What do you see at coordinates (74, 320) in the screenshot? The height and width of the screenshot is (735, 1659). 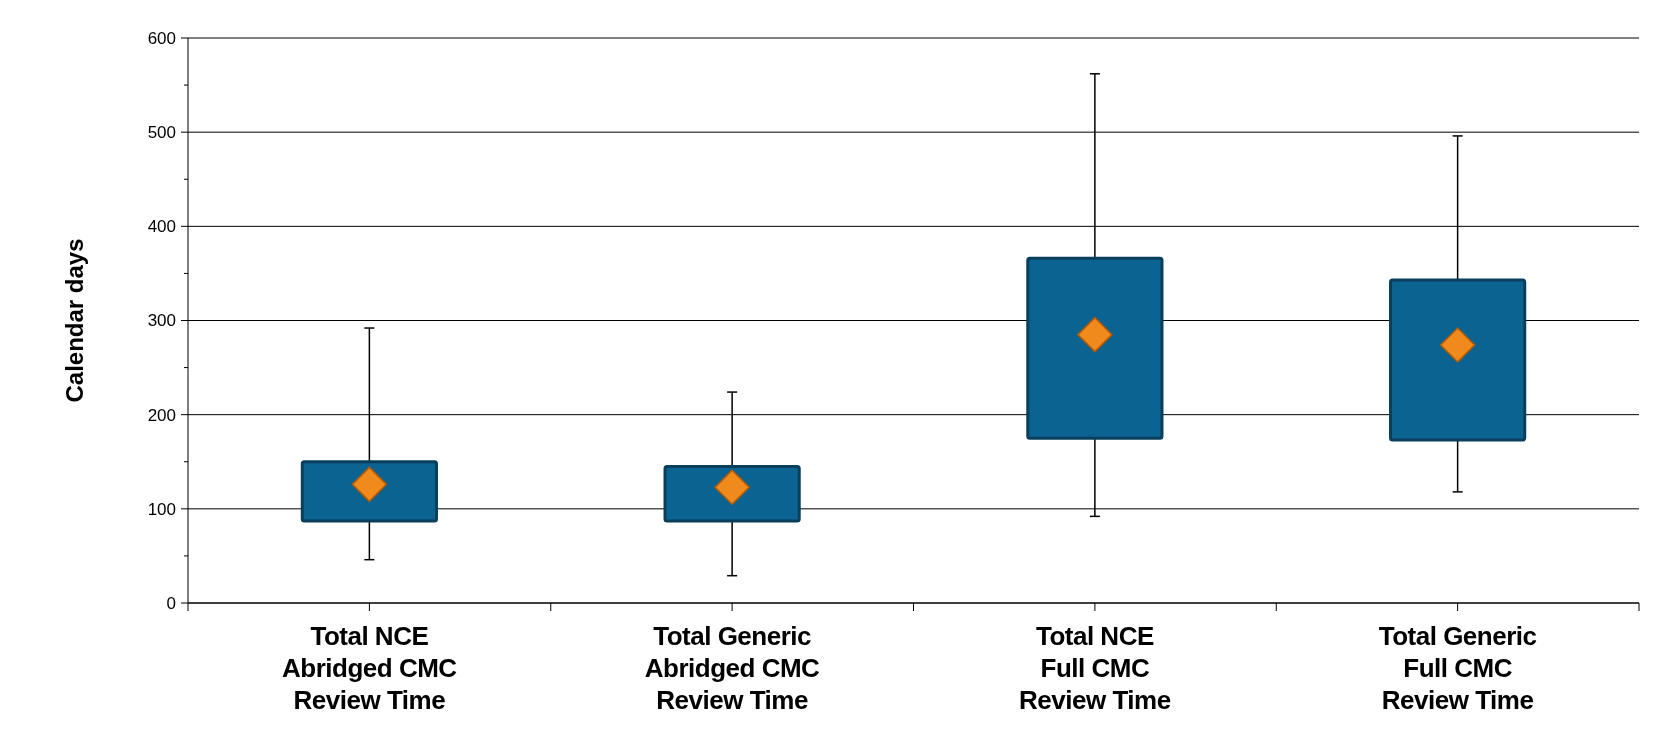 I see `y-axis-title: Calendar days` at bounding box center [74, 320].